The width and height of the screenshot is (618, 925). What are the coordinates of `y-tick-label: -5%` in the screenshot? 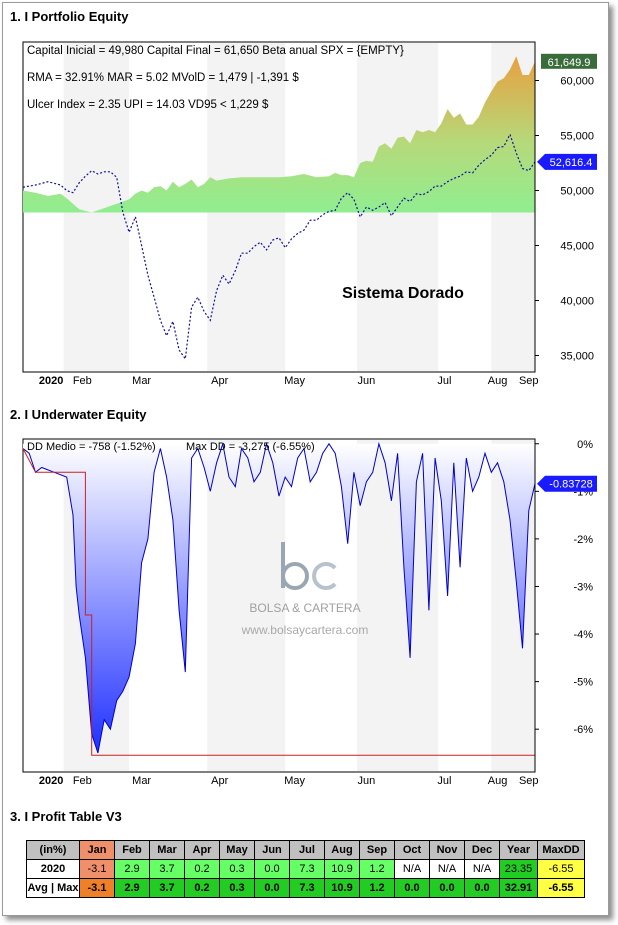 It's located at (583, 683).